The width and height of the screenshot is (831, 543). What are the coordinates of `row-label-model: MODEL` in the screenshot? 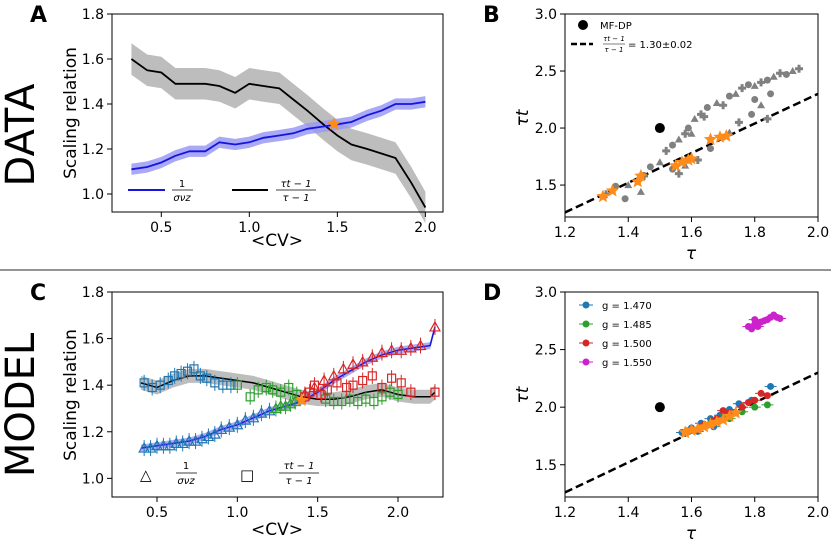 It's located at (22, 404).